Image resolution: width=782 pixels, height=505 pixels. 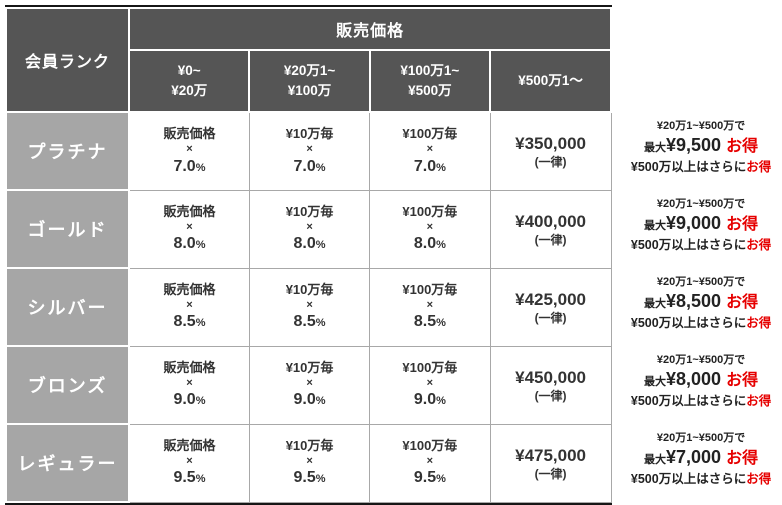 I want to click on discount-note-platinum: ¥20万1~¥500万で 最大¥9,500 お得 ¥500万以上はさらにお得, so click(x=701, y=148).